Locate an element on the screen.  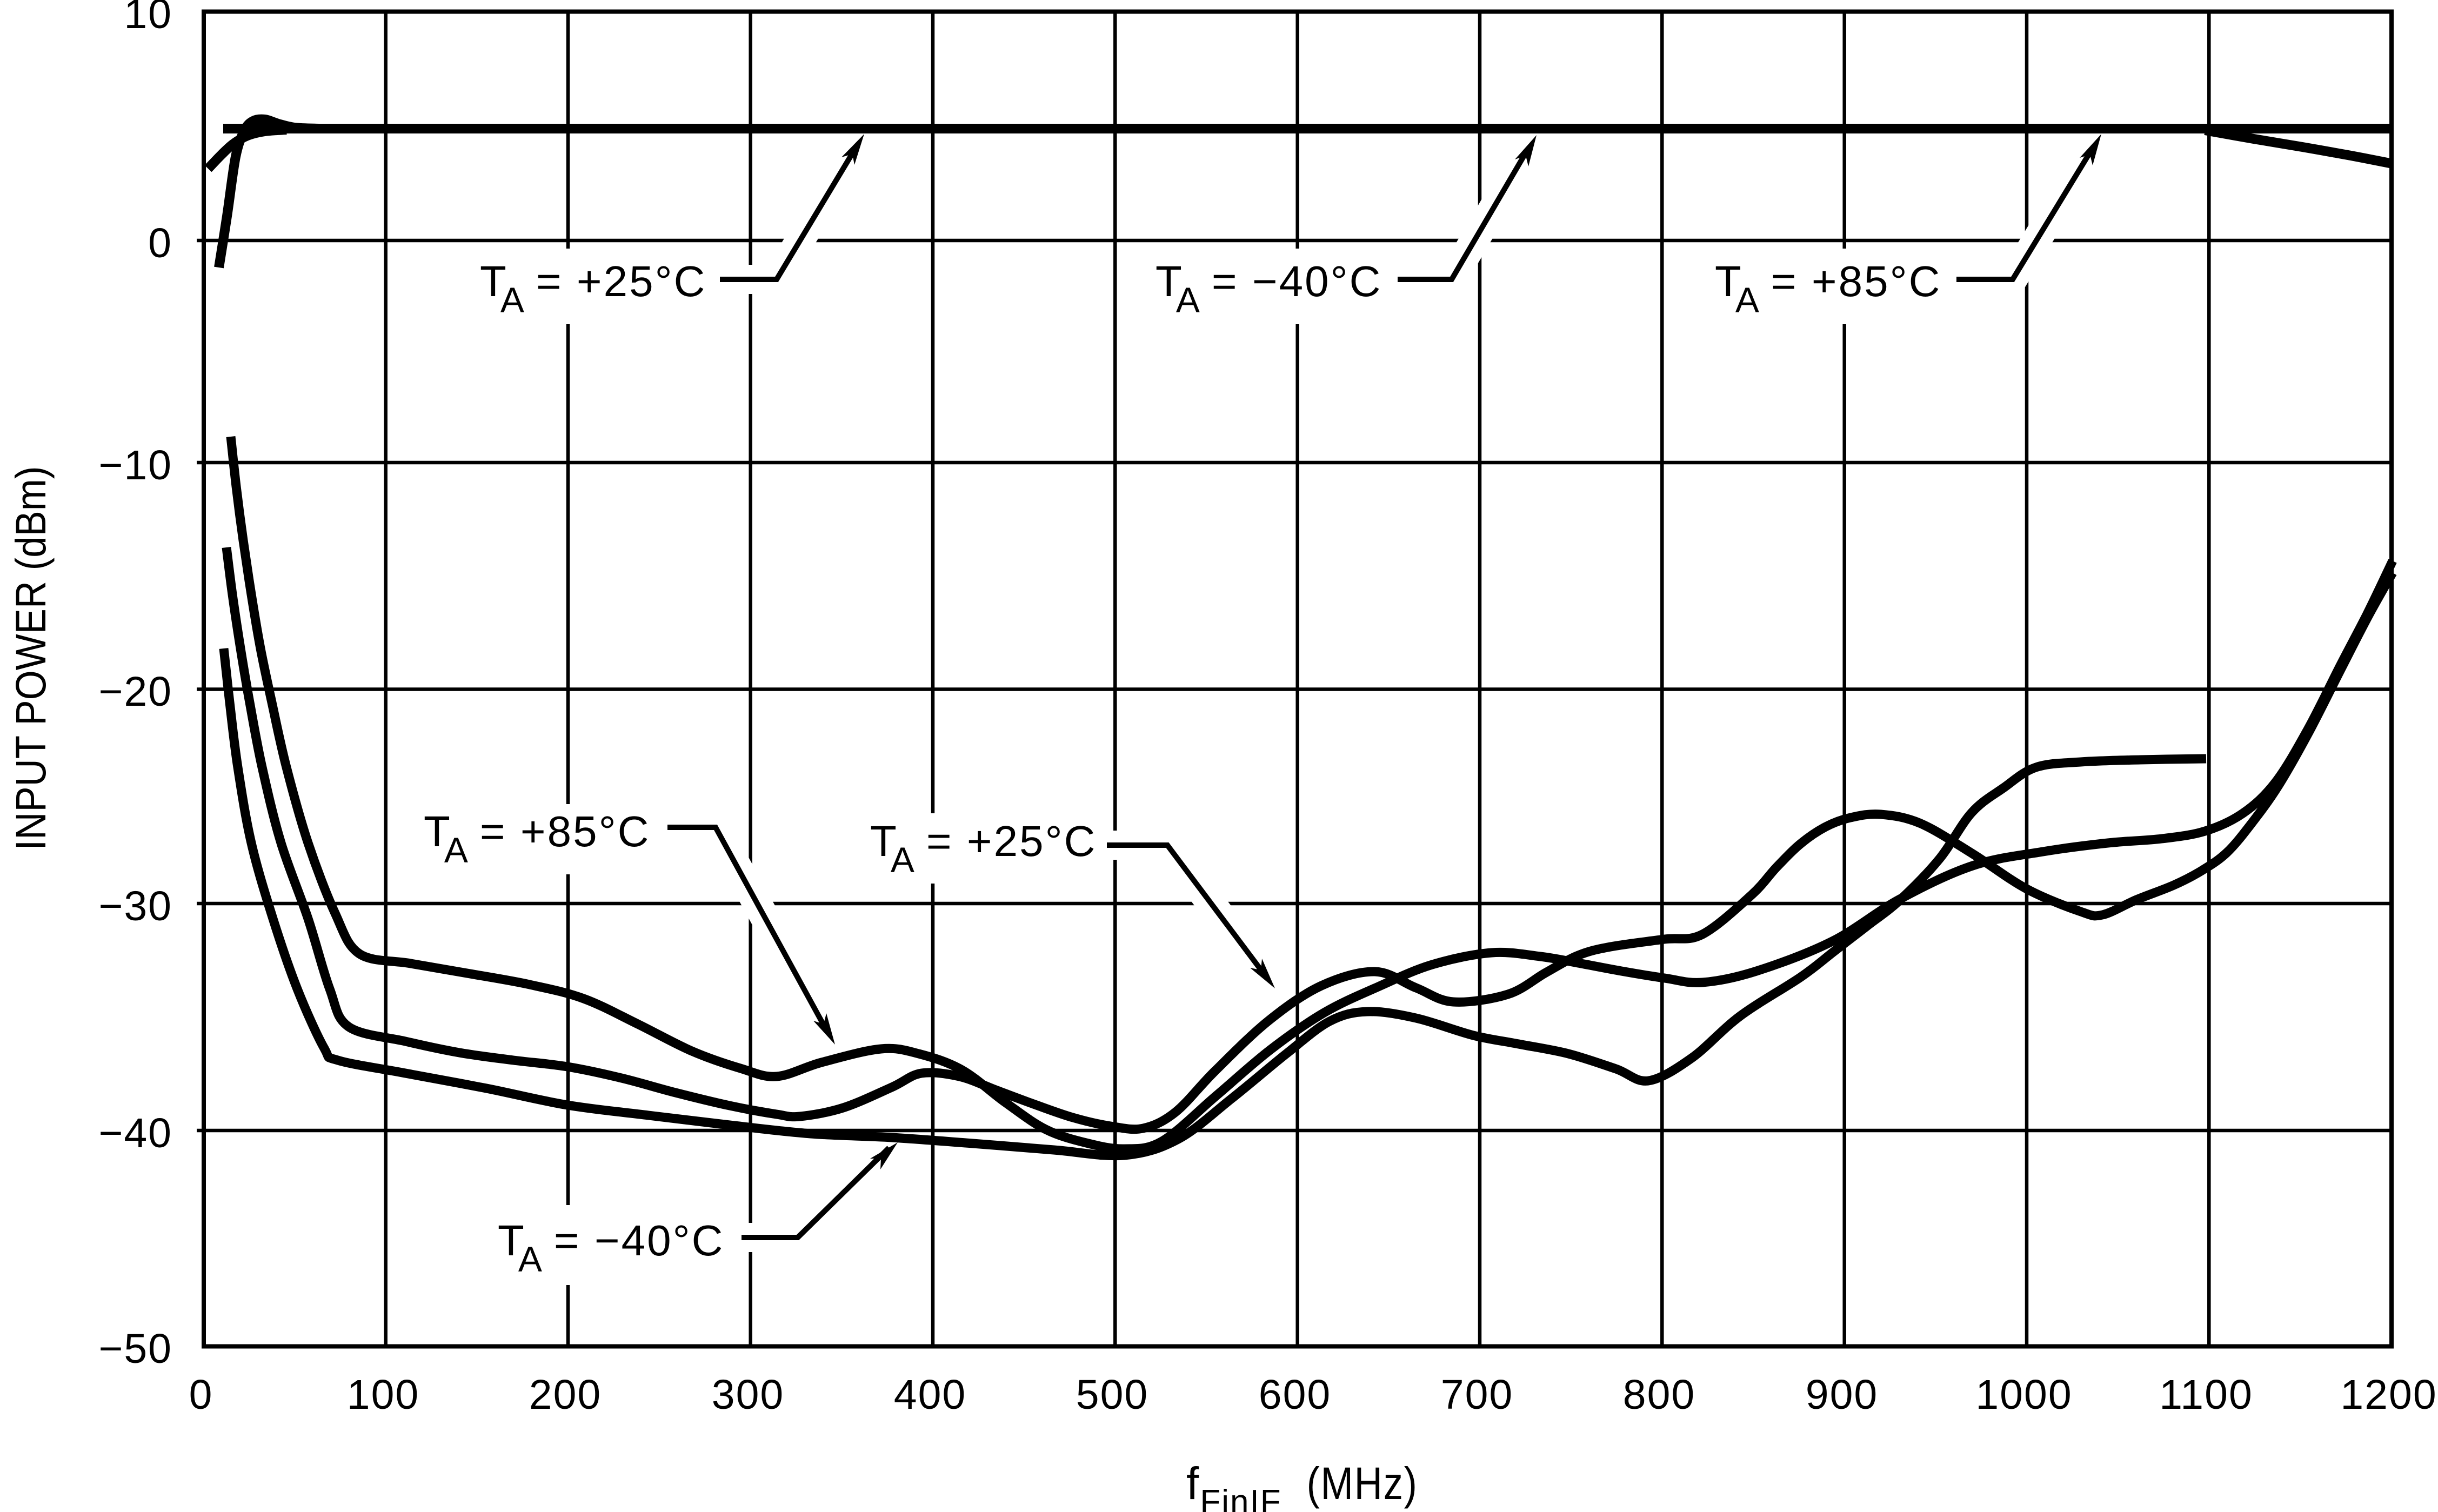
svg-text: −50 is located at coordinates (135, 1349).